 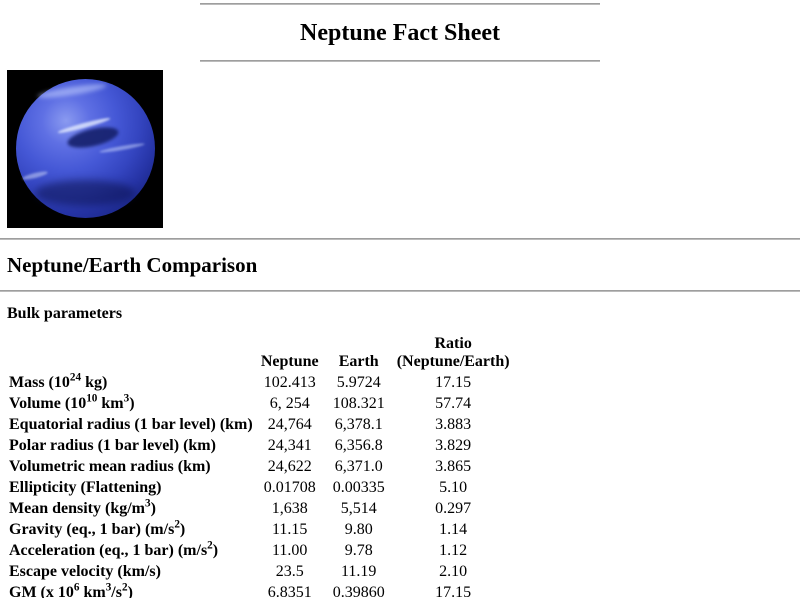 I want to click on cell-ratio: 5.10, so click(x=453, y=487).